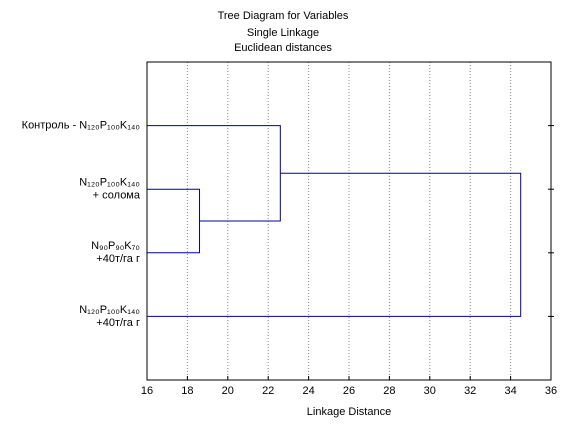 This screenshot has height=426, width=567. What do you see at coordinates (187, 391) in the screenshot?
I see `x-tick-label: 18` at bounding box center [187, 391].